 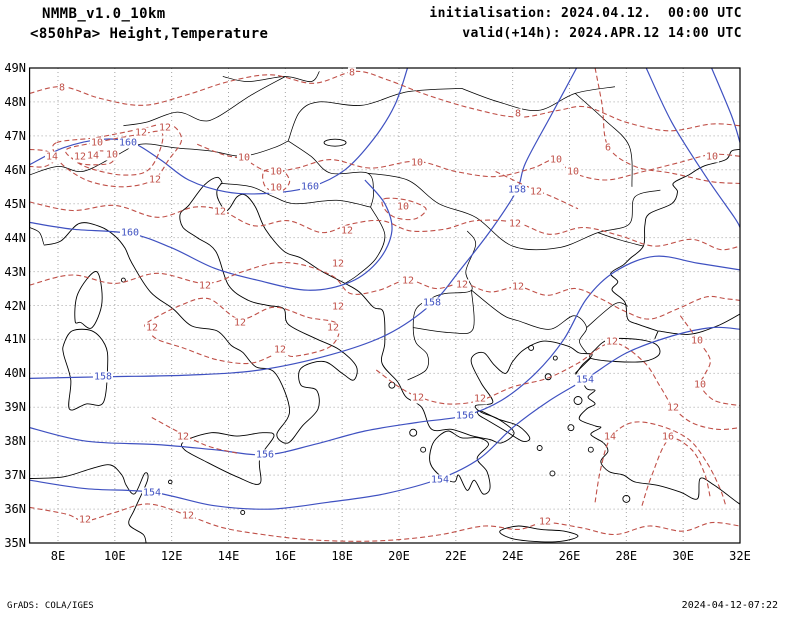 I want to click on valid-time-label: valid(+14h): 2024.APR.12 14:00 UTC, so click(x=602, y=33).